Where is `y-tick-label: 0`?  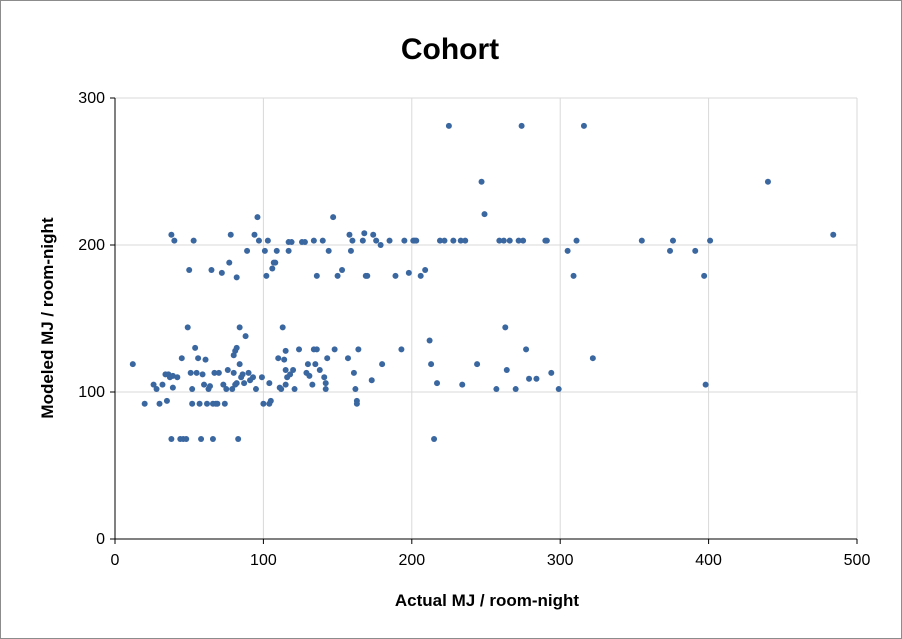 y-tick-label: 0 is located at coordinates (100, 539).